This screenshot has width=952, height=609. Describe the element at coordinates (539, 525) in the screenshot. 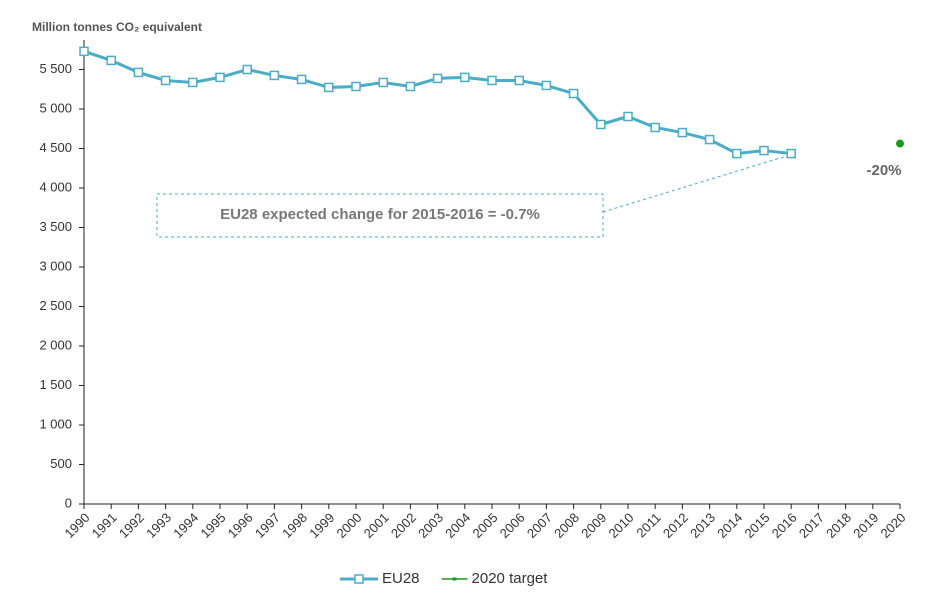

I see `x-tick-label: 2007` at that location.